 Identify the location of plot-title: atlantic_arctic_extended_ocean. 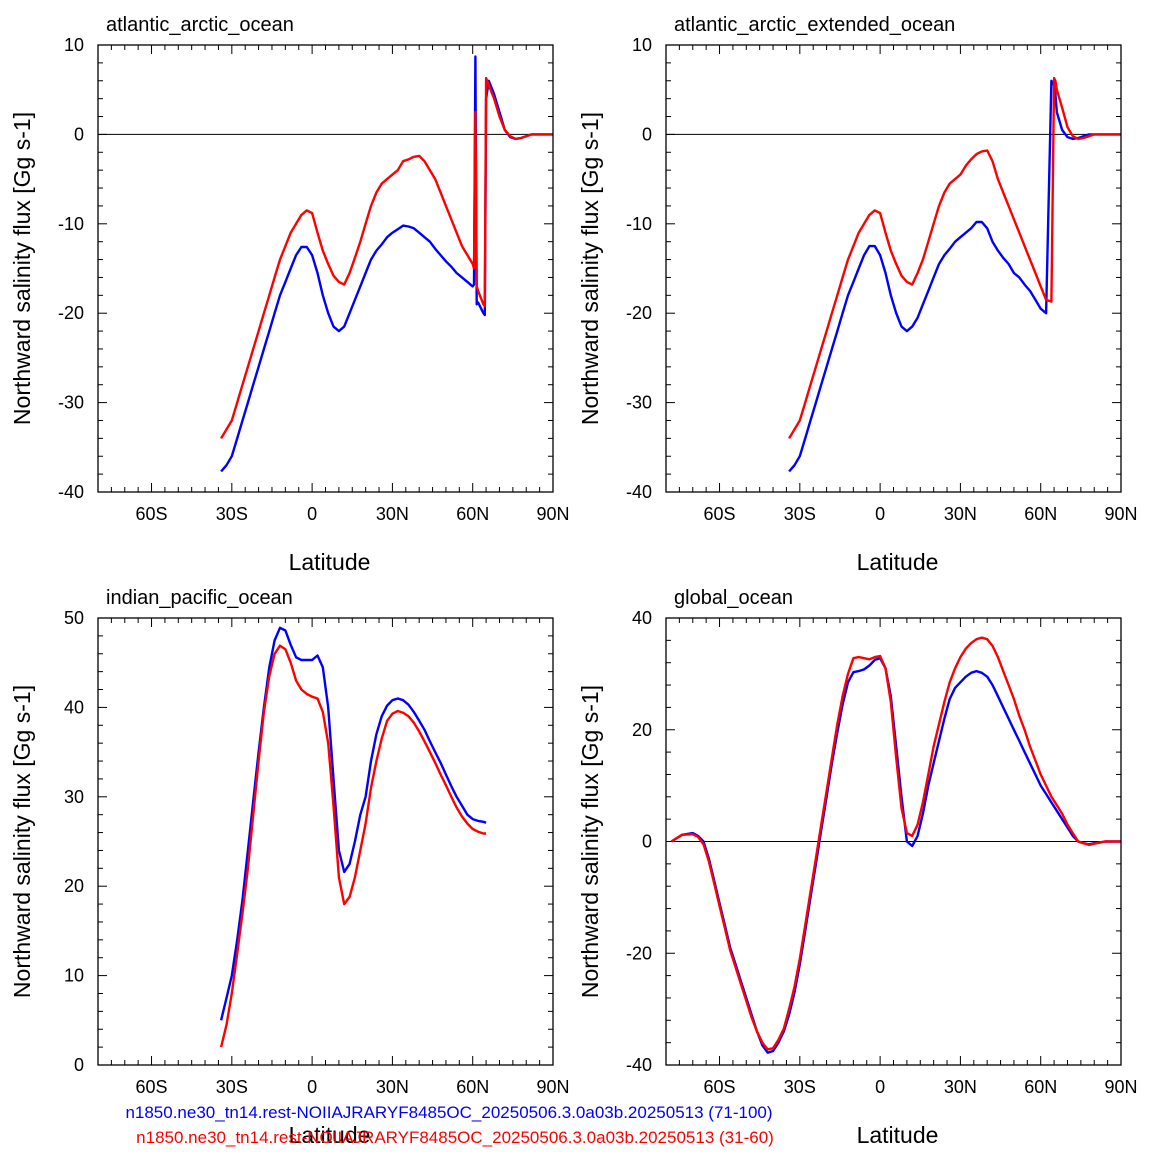
(814, 25).